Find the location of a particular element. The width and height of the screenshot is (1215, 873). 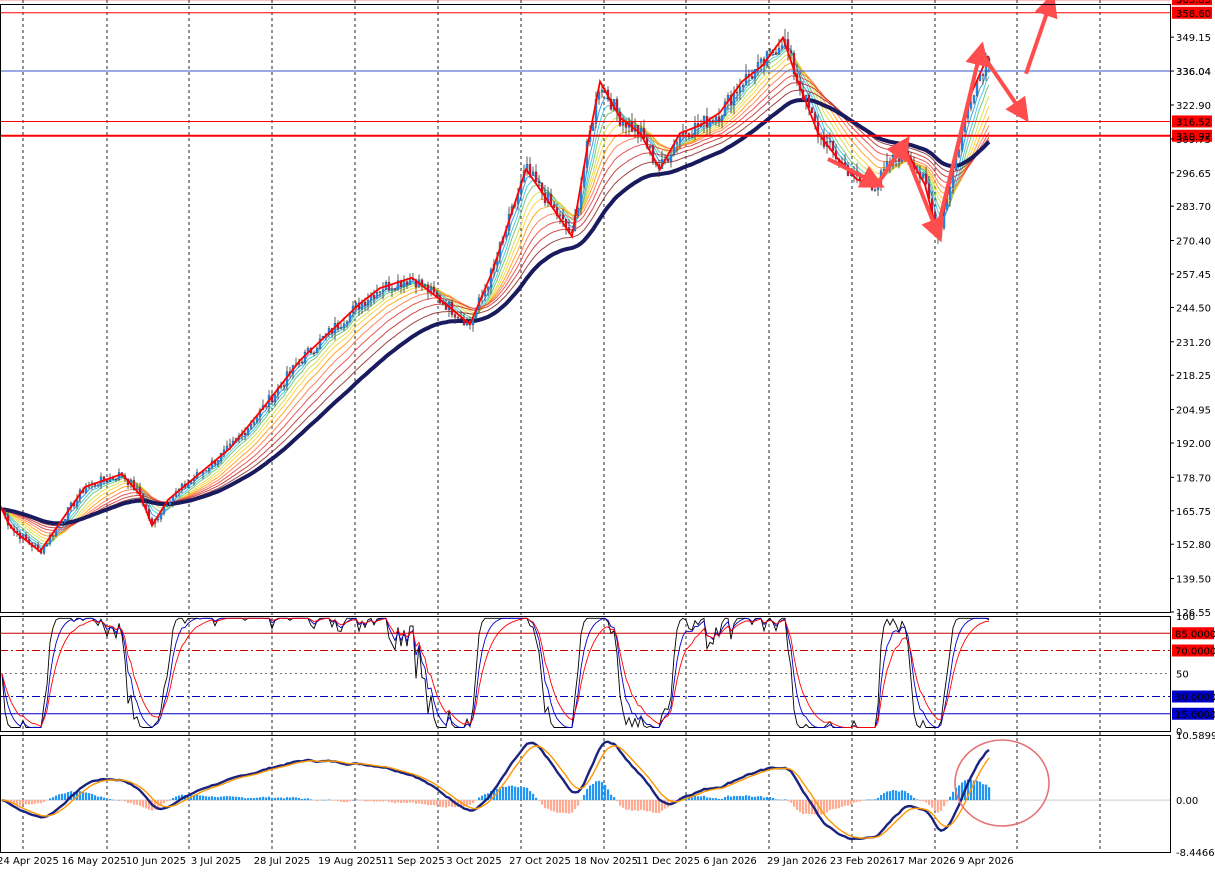

macd-panel is located at coordinates (585, 790).